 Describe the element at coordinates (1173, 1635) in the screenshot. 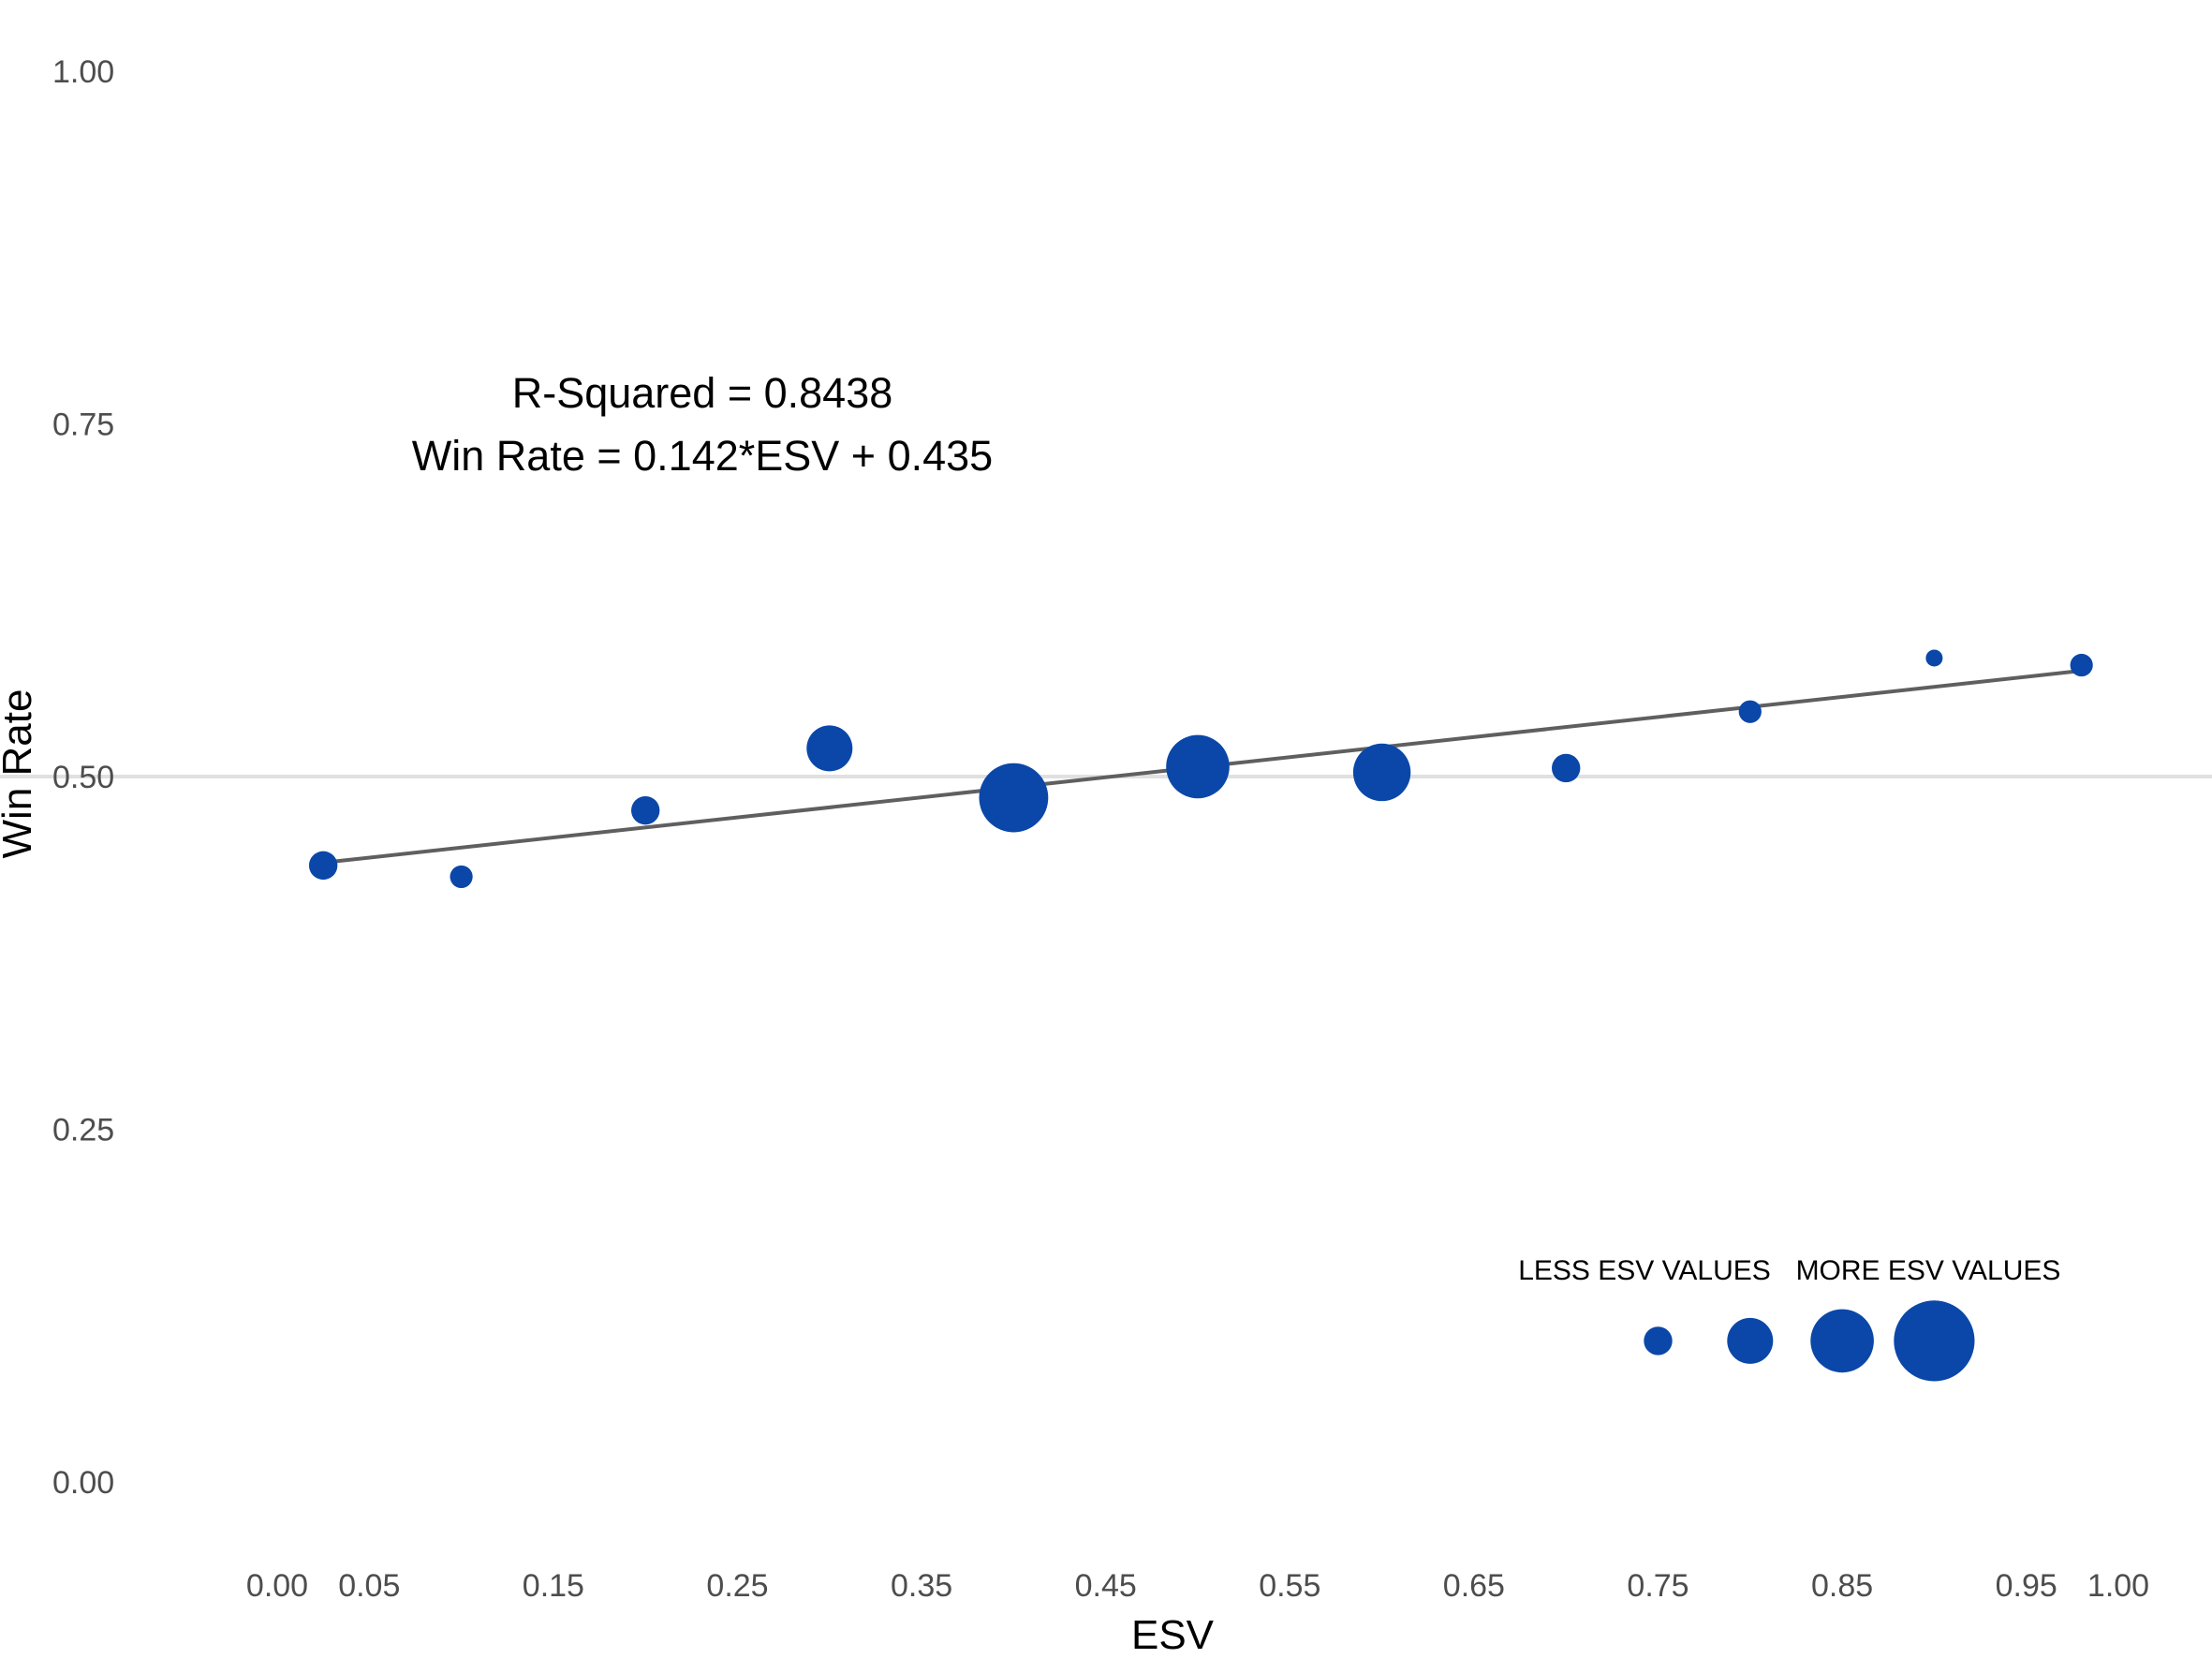

I see `x-axis-title: ESV` at that location.